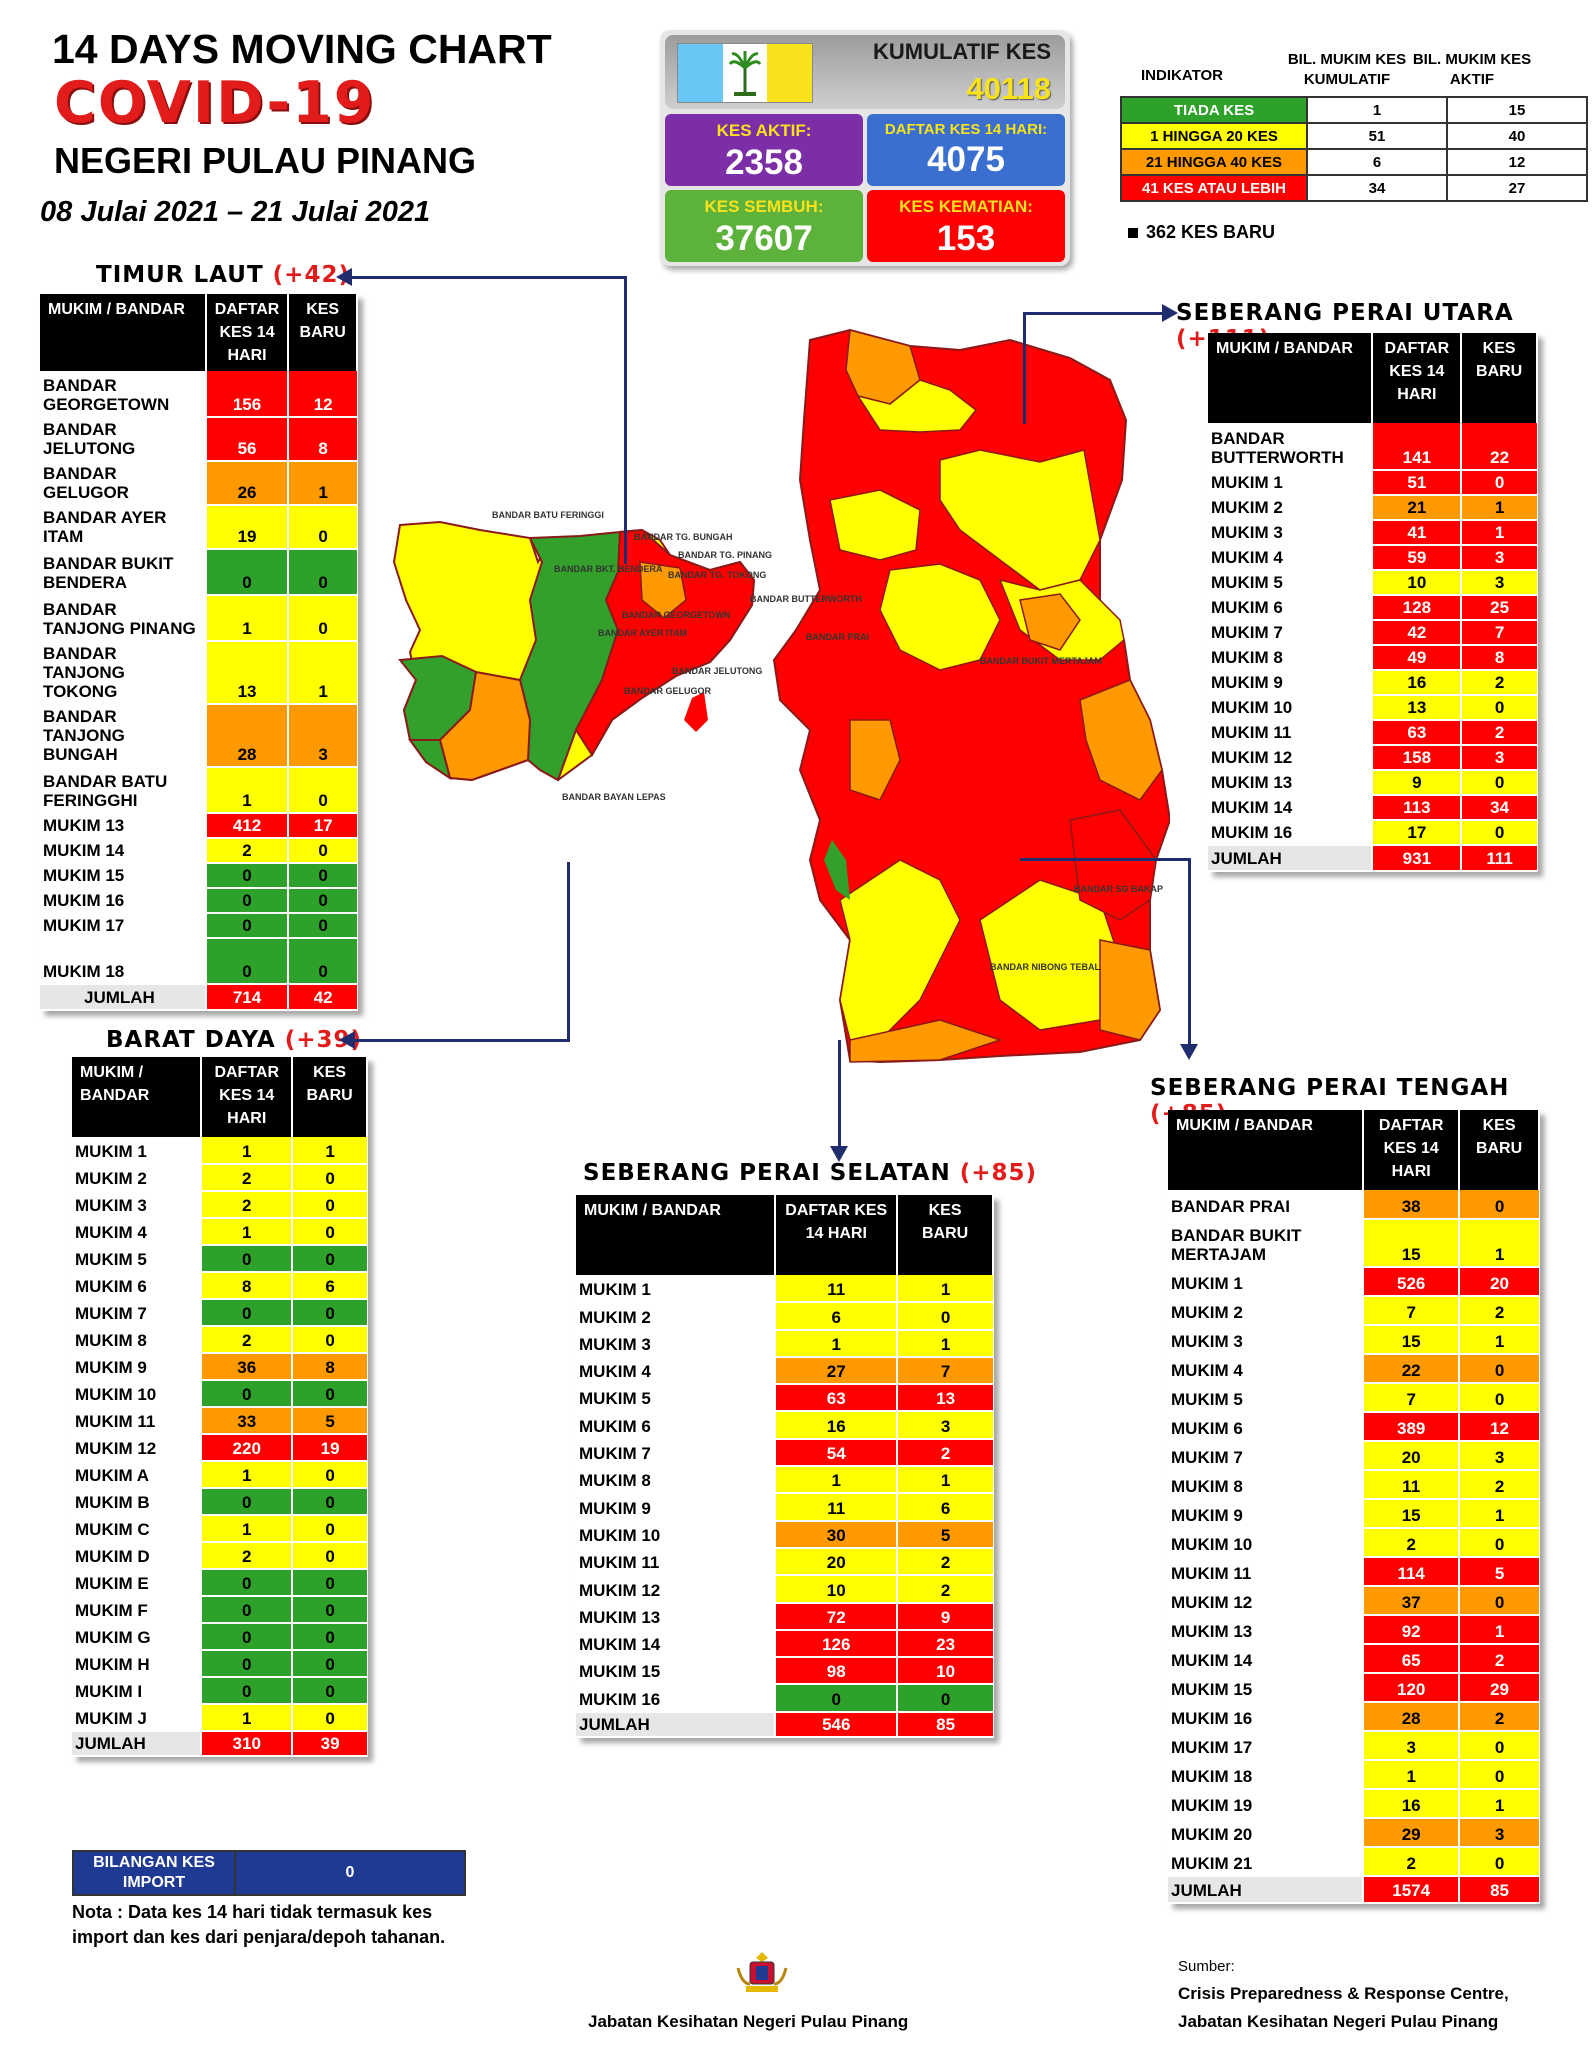 Image resolution: width=1593 pixels, height=2048 pixels. What do you see at coordinates (219, 1394) in the screenshot?
I see `table-row: MUKIM 10 0 0` at bounding box center [219, 1394].